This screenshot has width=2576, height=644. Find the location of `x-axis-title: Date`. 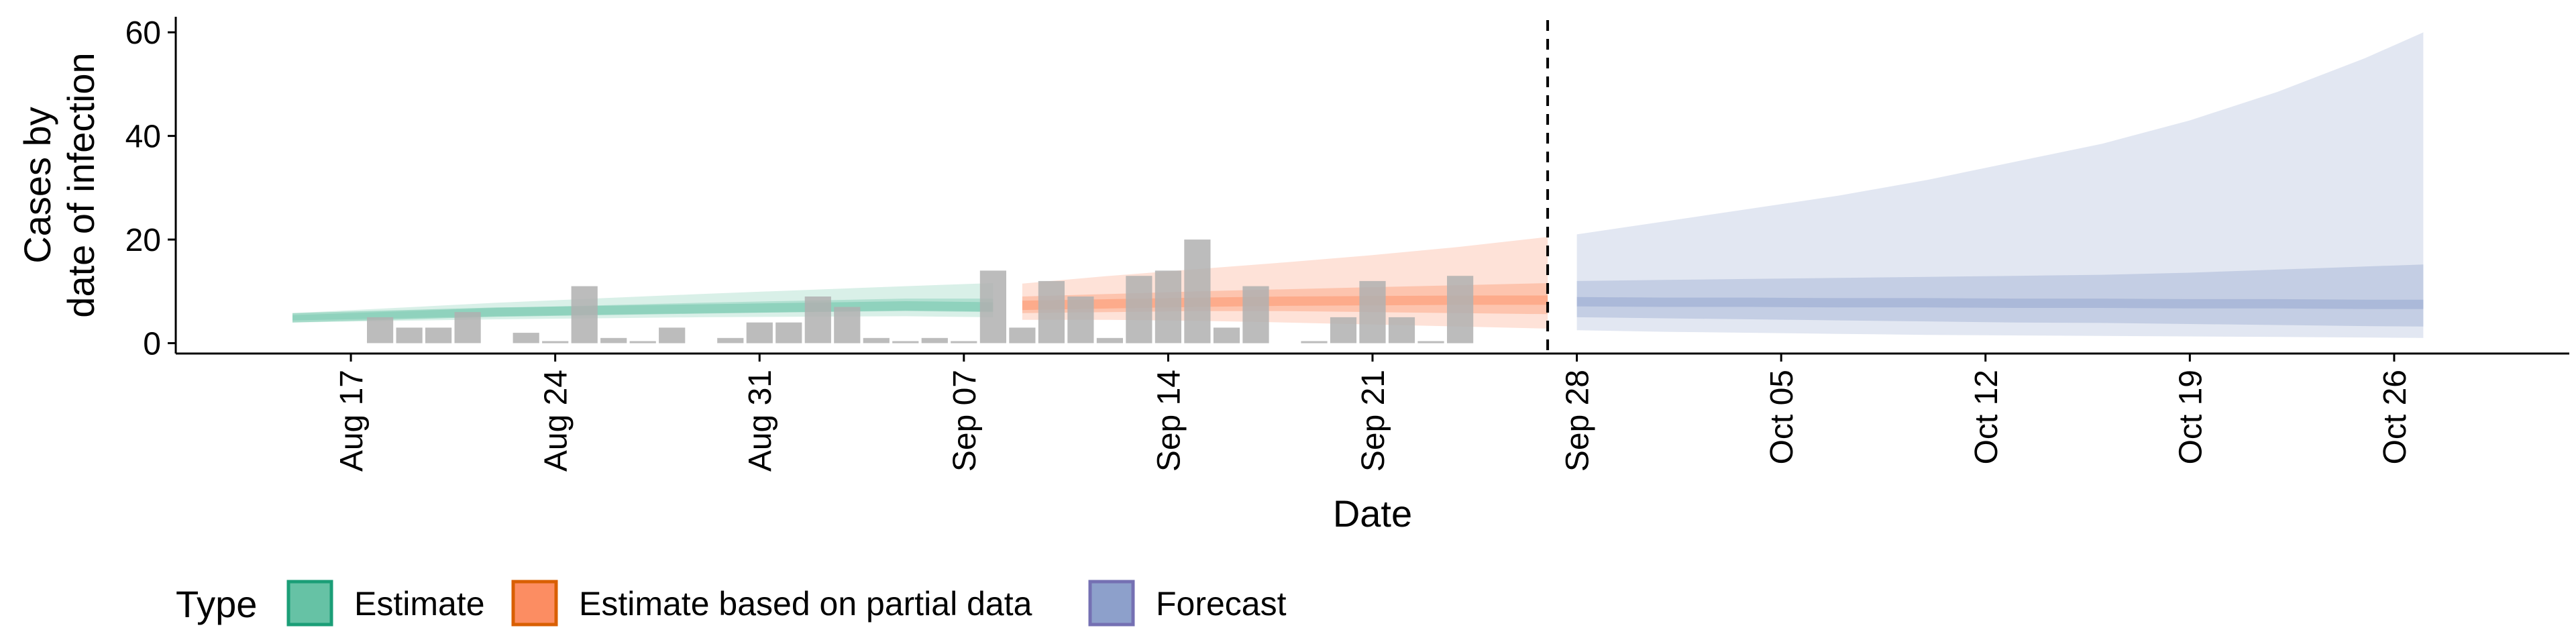

x-axis-title: Date is located at coordinates (1372, 513).